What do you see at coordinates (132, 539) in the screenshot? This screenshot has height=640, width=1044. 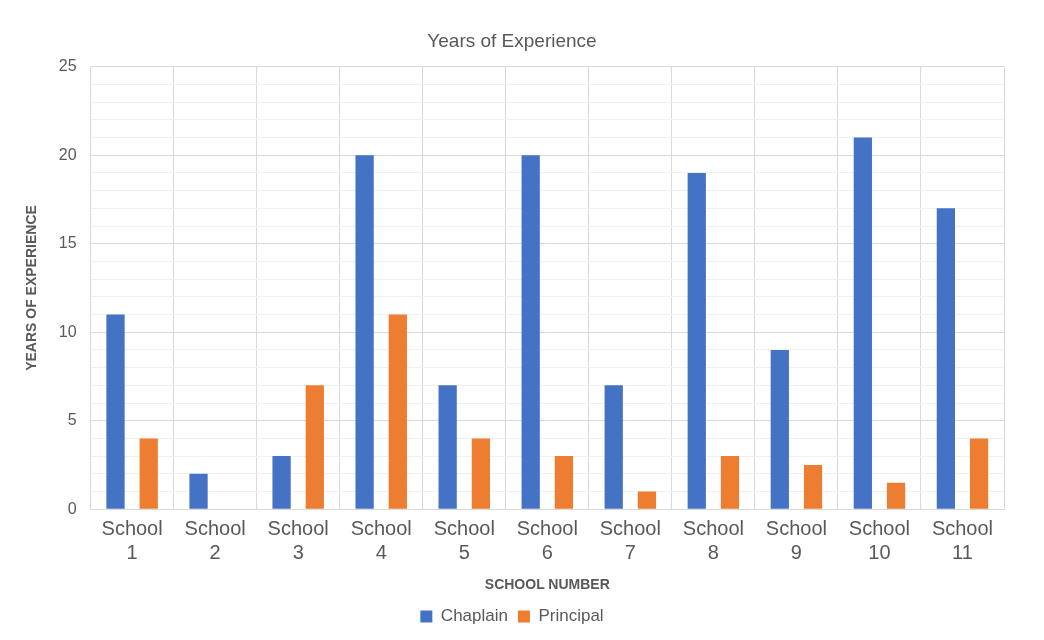 I see `x-tick-label: School 1` at bounding box center [132, 539].